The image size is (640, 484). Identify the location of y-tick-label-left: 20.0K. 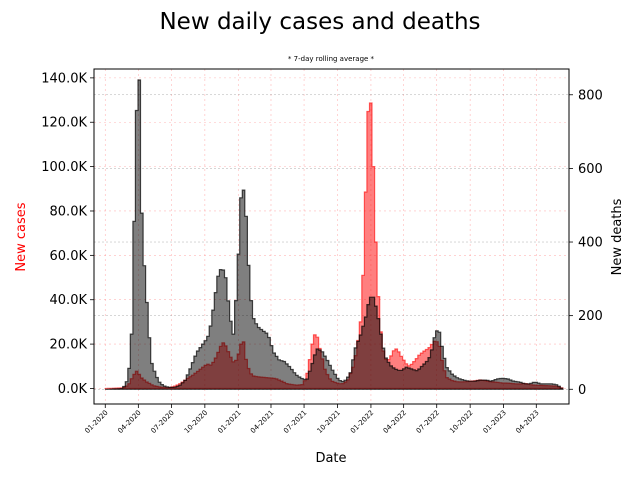
(69, 345).